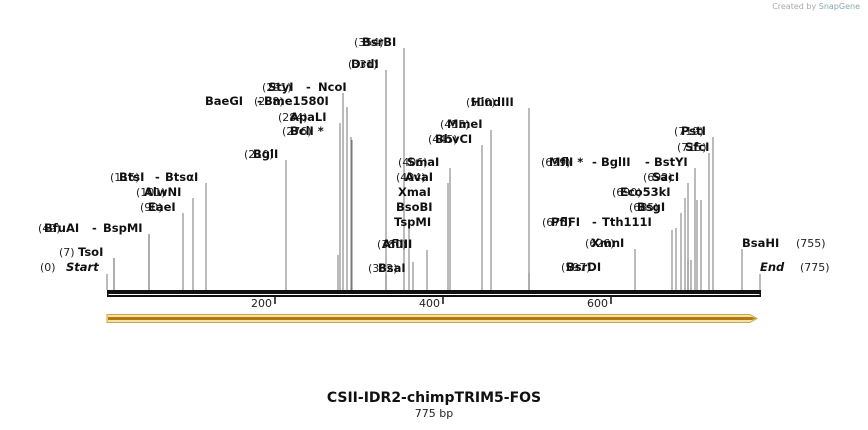 The width and height of the screenshot is (868, 430). Describe the element at coordinates (645, 192) in the screenshot. I see `enzyme-name: Eco53kI` at that location.